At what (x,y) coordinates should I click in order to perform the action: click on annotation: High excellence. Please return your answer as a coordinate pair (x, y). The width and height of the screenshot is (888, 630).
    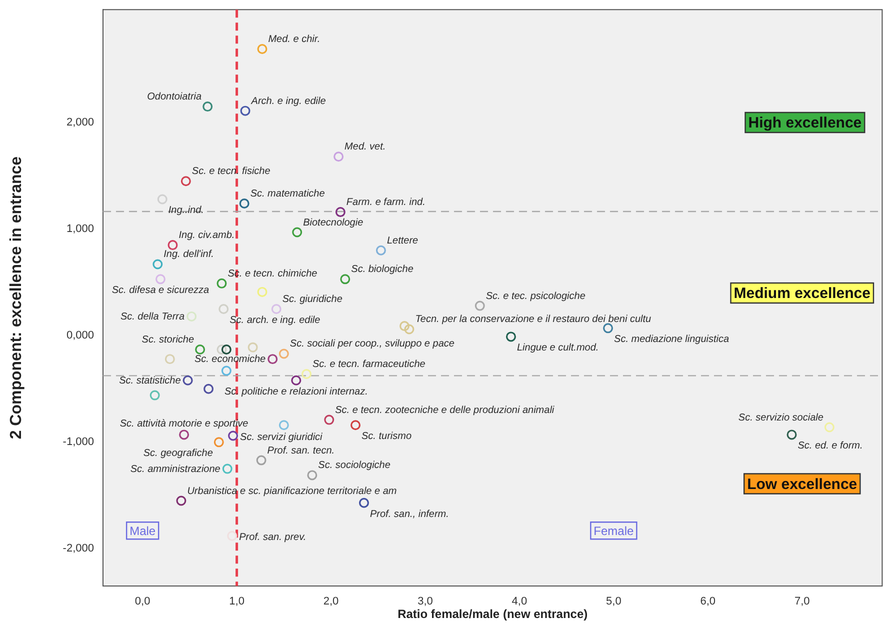
    Looking at the image, I should click on (805, 123).